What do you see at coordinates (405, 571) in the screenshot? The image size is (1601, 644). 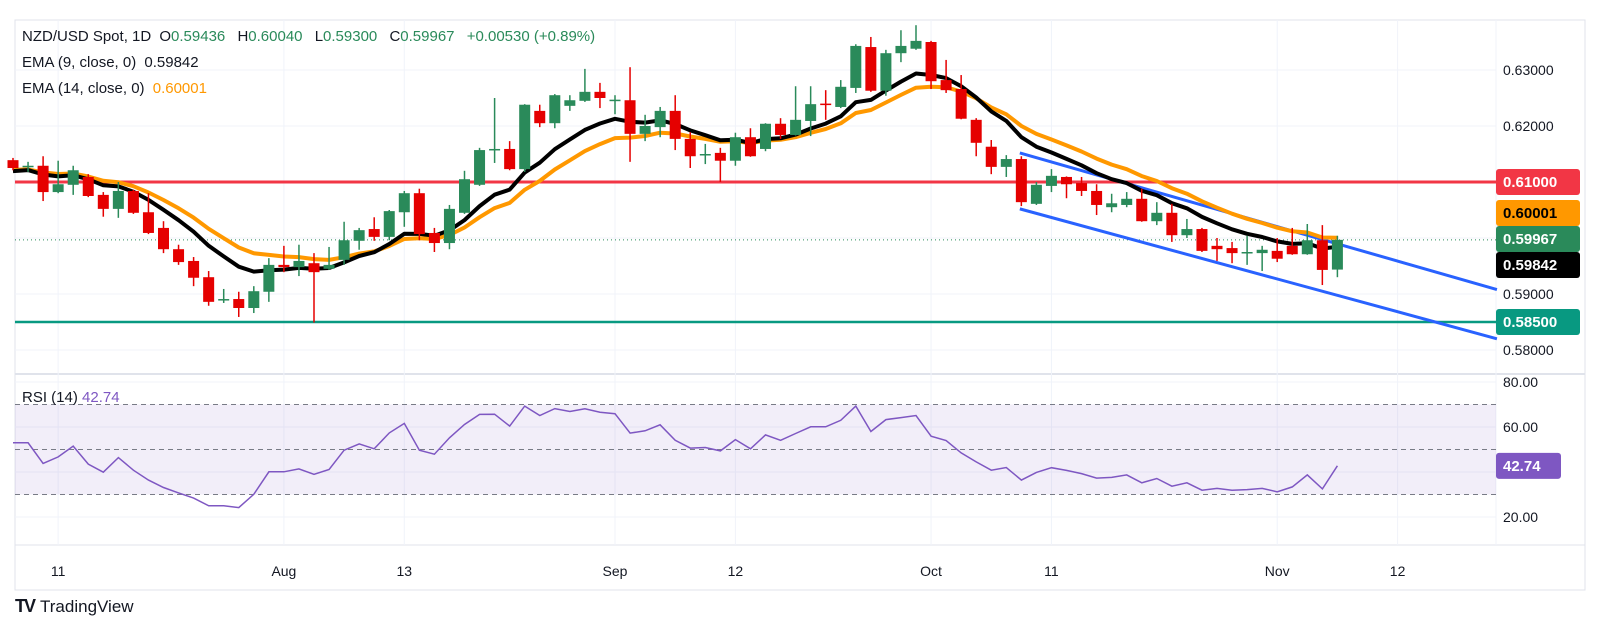 I see `time-tick-label: 13` at bounding box center [405, 571].